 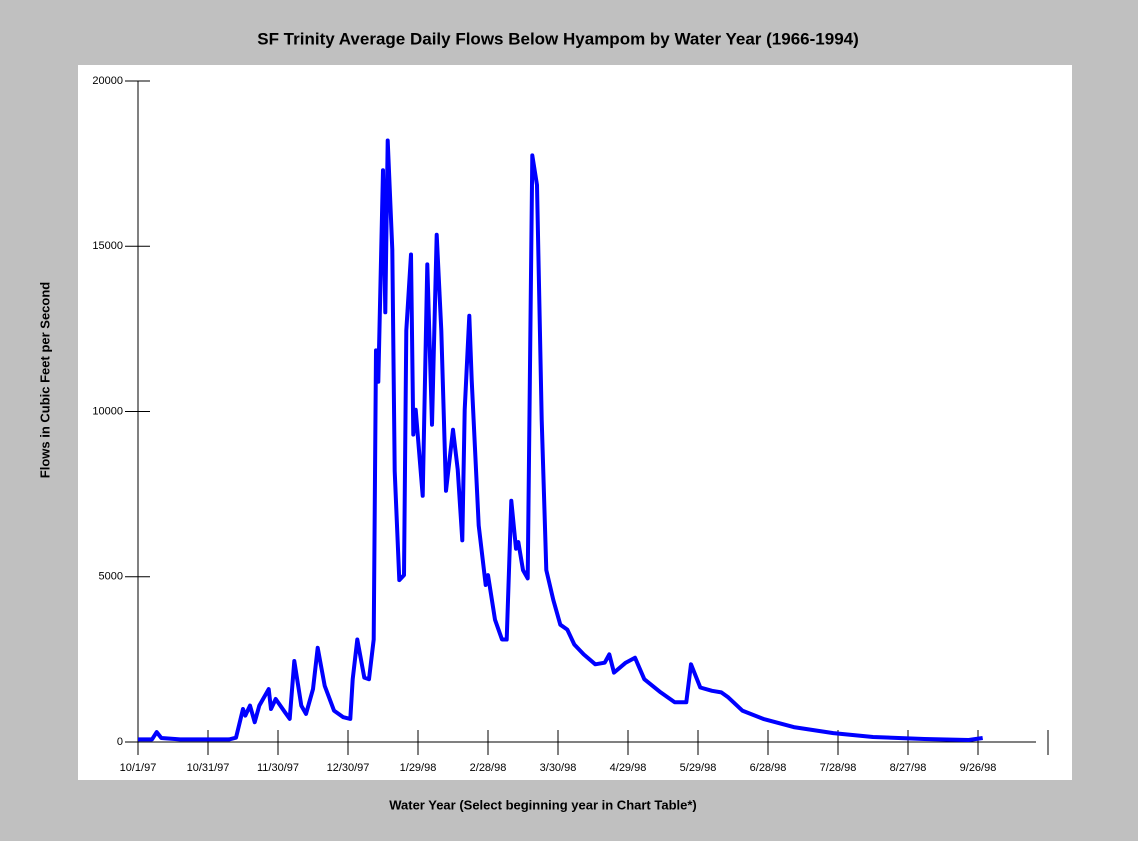 What do you see at coordinates (111, 577) in the screenshot?
I see `y-tick-label: 5000` at bounding box center [111, 577].